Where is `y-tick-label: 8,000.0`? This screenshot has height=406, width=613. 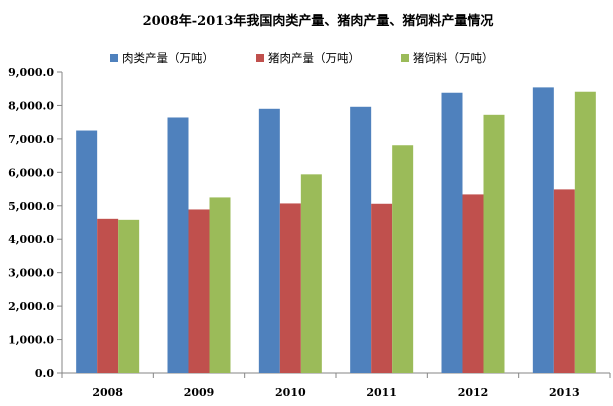 y-tick-label: 8,000.0 is located at coordinates (31, 105).